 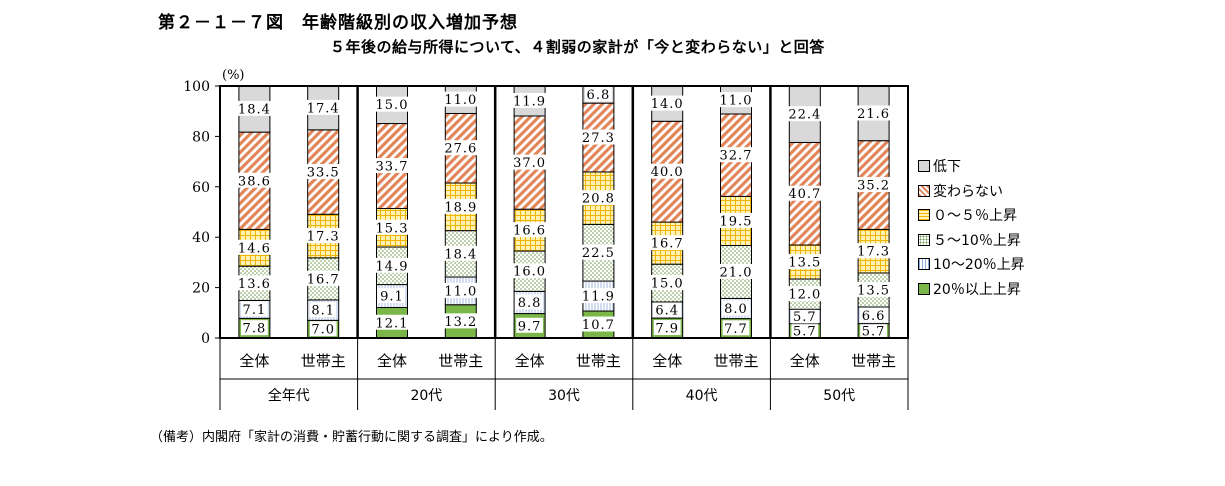 What do you see at coordinates (201, 137) in the screenshot?
I see `y-tick-label: 80` at bounding box center [201, 137].